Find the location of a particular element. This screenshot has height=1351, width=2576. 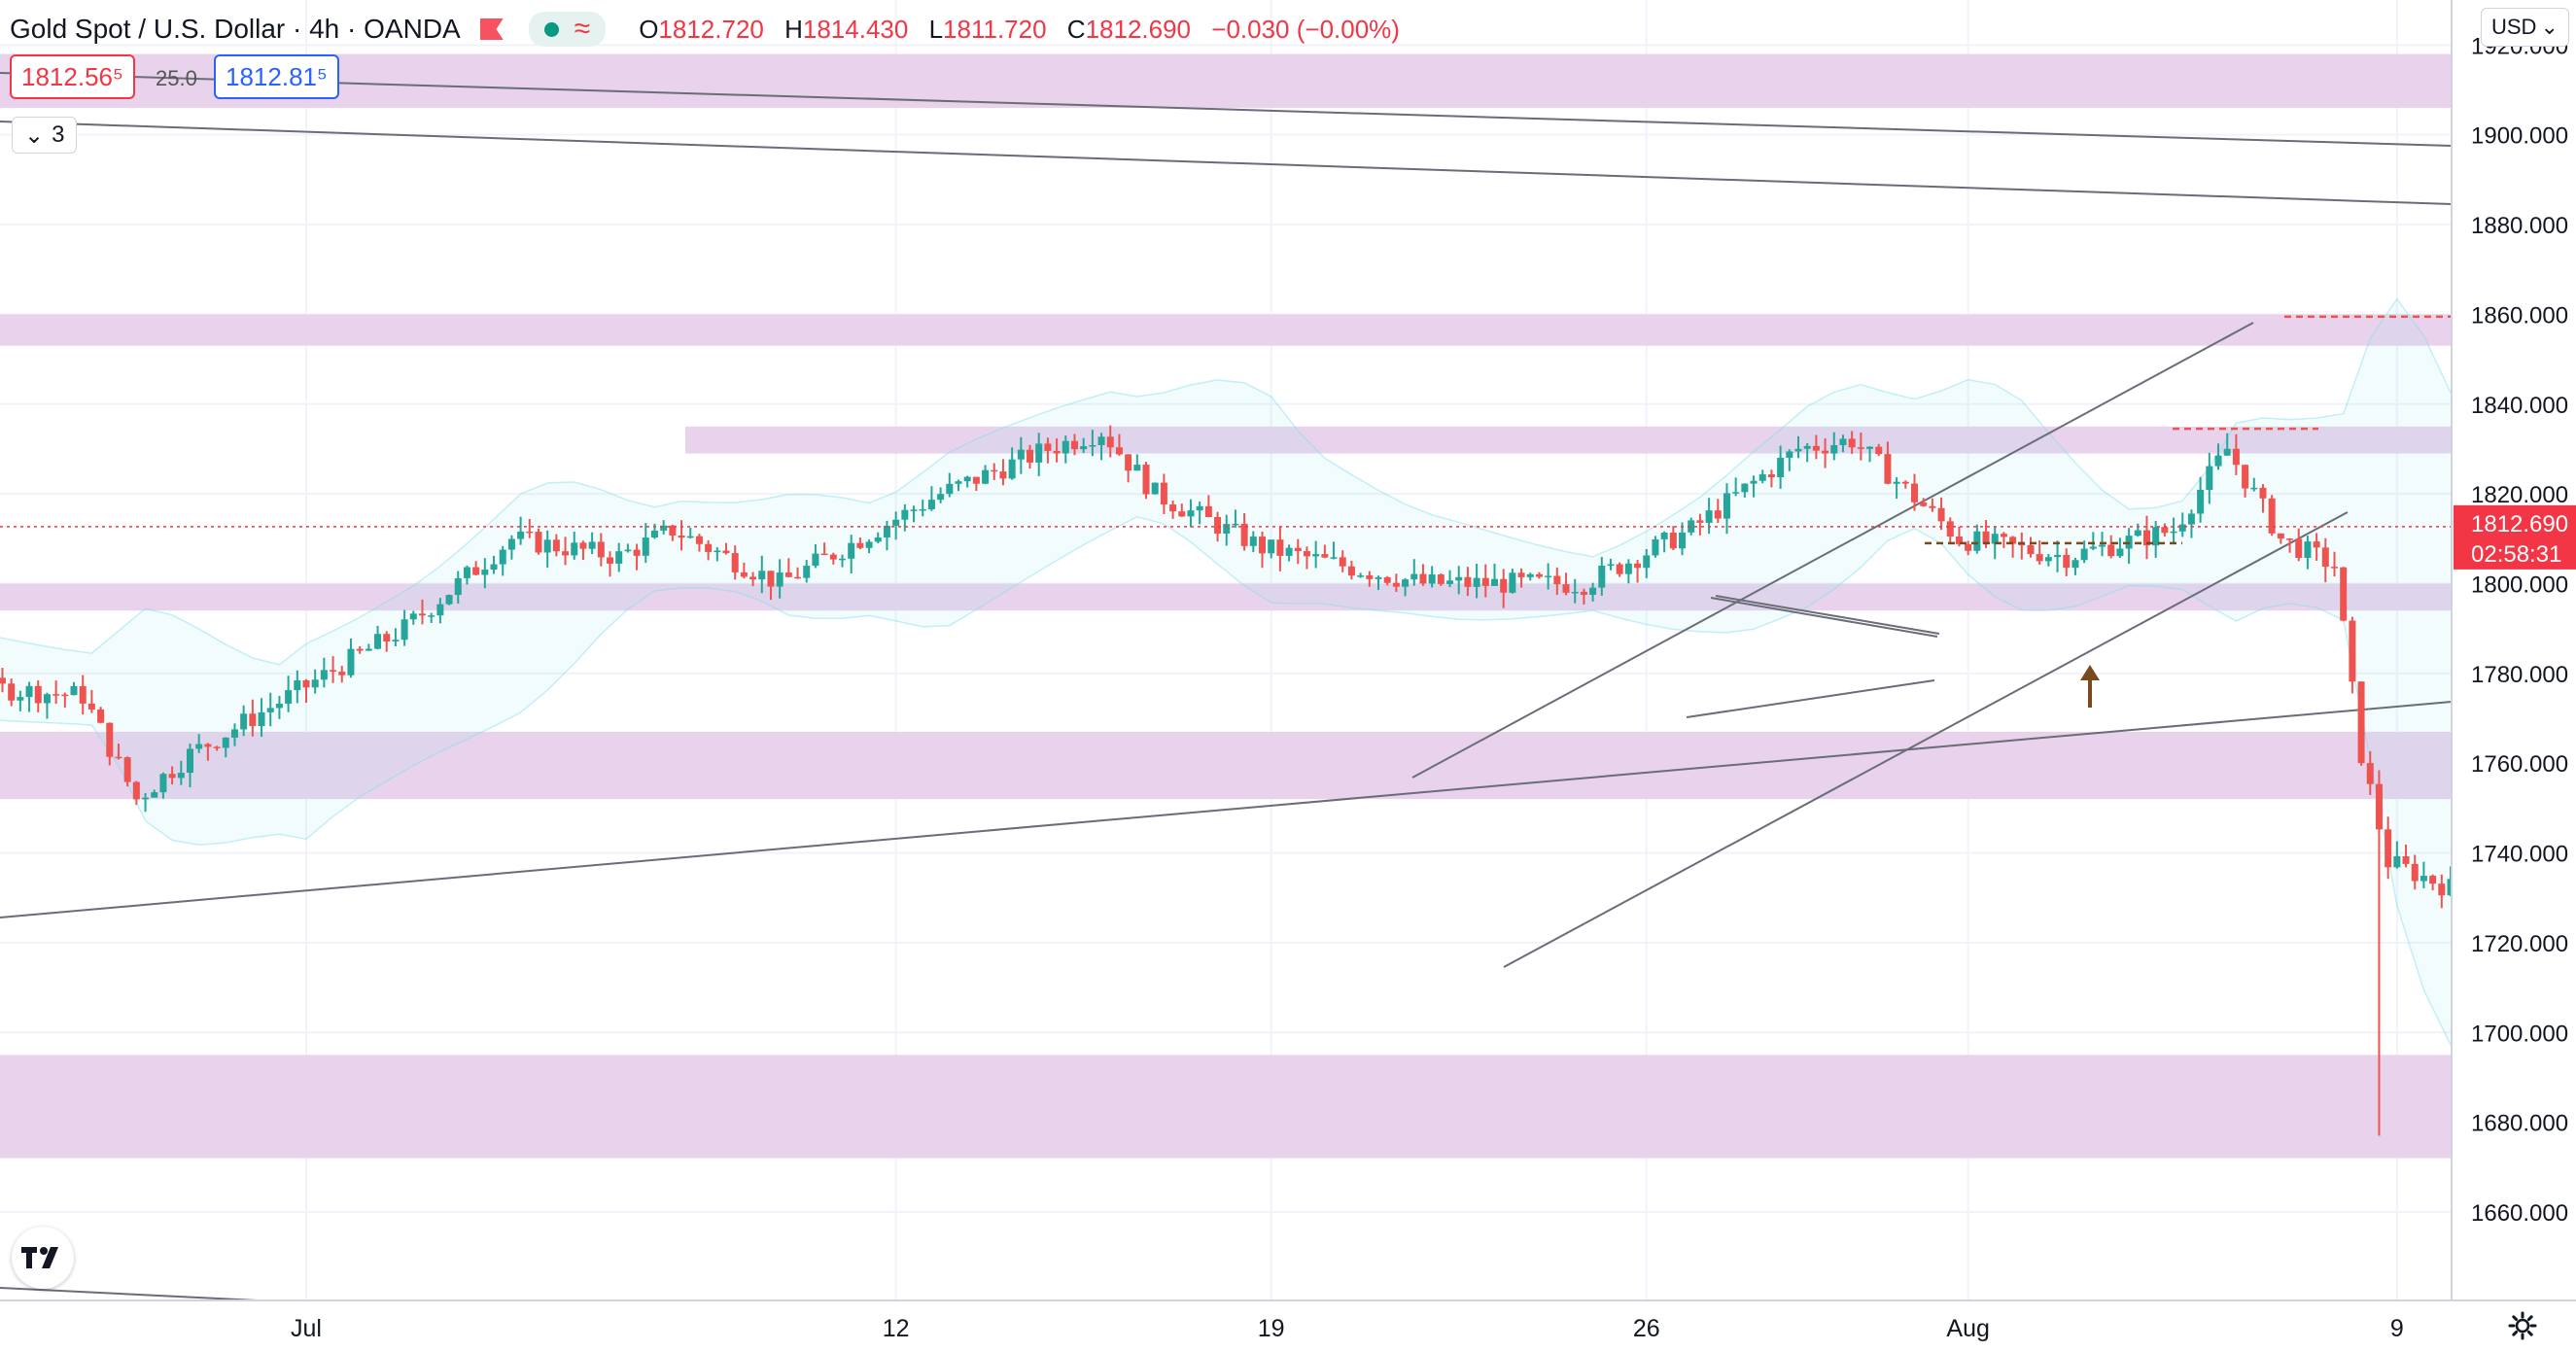

indicators-count: 3 is located at coordinates (58, 134).